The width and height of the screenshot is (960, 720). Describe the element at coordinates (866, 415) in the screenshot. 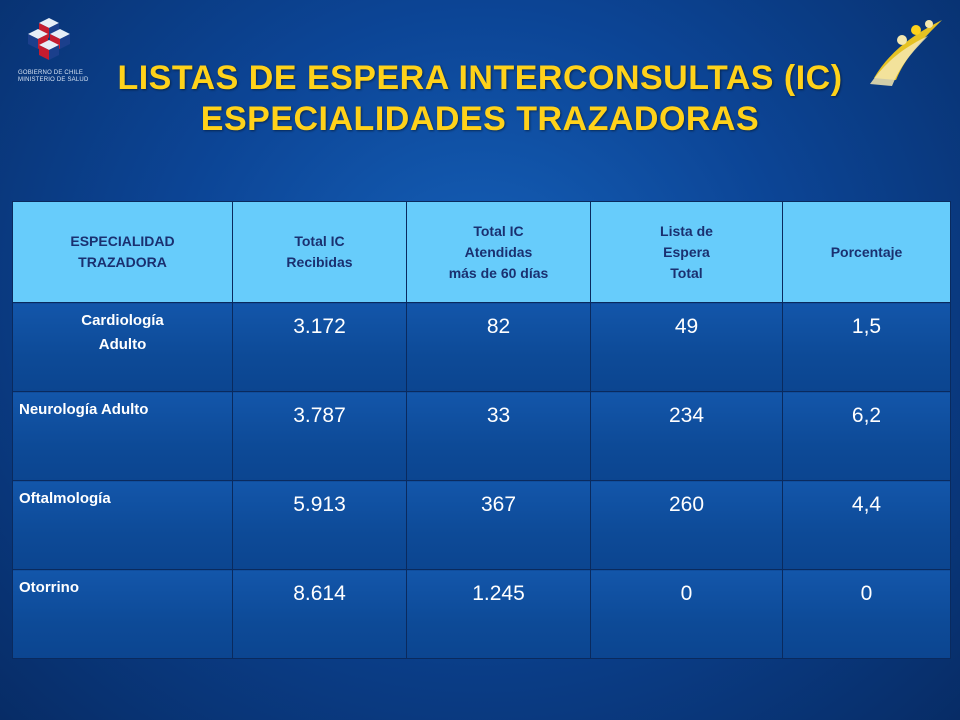

I see `cell-porcentaje: 6,2` at that location.